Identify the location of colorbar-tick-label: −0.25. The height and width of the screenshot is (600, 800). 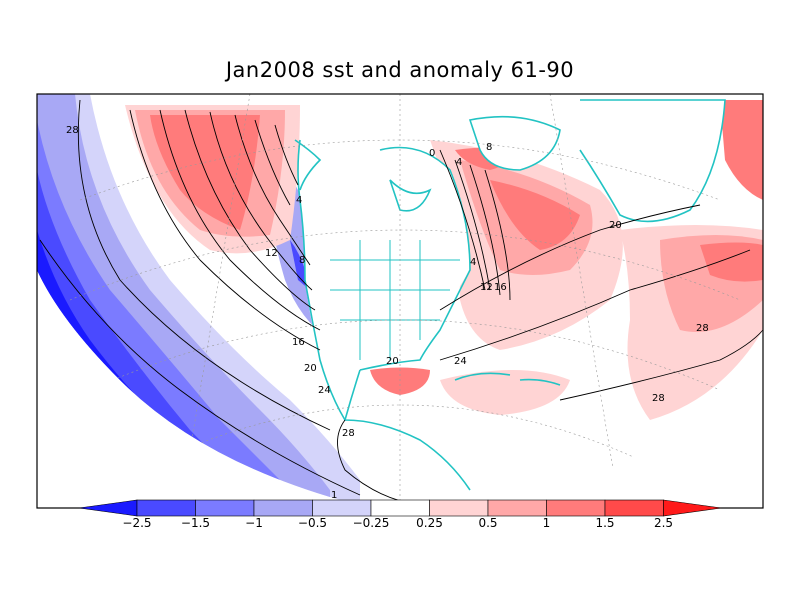
(371, 523).